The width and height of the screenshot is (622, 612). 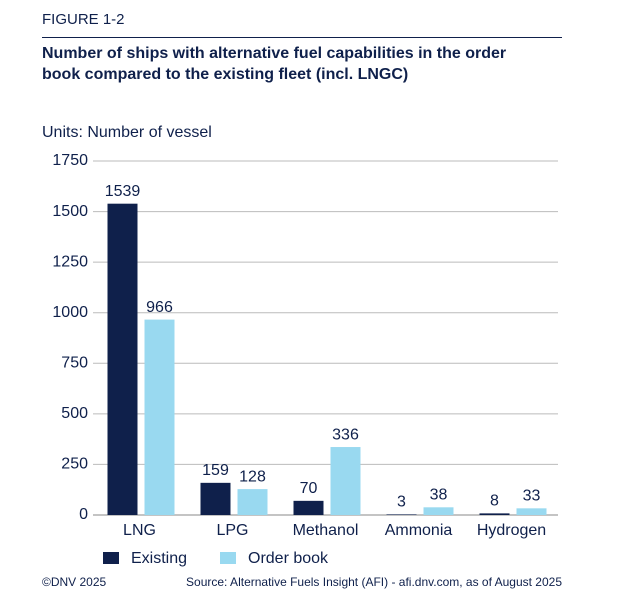 What do you see at coordinates (83, 19) in the screenshot?
I see `figure-label: FIGURE 1-2` at bounding box center [83, 19].